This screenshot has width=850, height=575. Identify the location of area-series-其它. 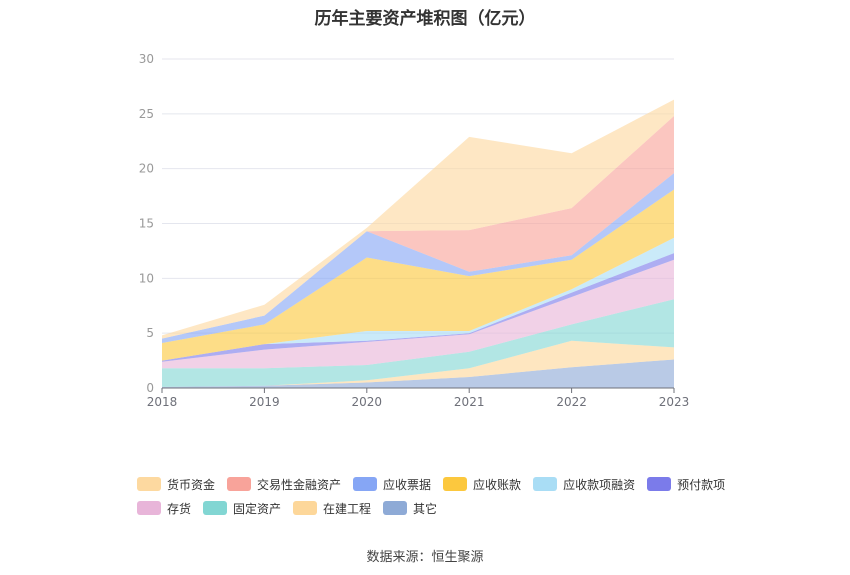
(418, 374).